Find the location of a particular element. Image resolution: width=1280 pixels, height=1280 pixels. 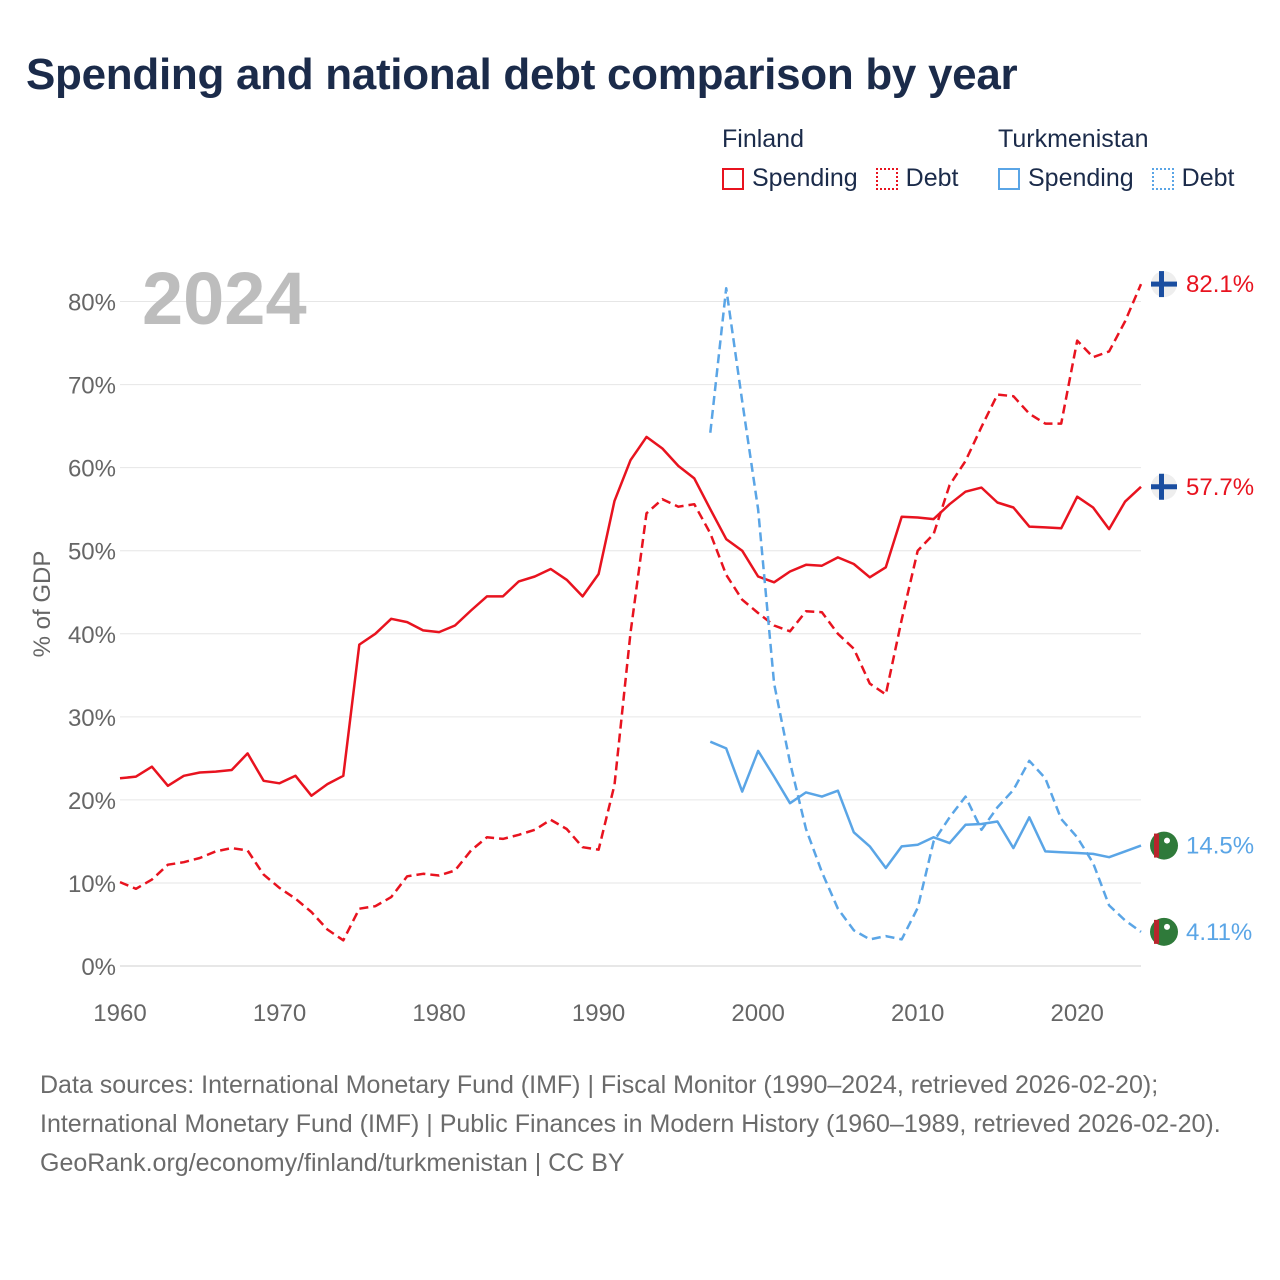

y-tick-label: 30% is located at coordinates (92, 718).